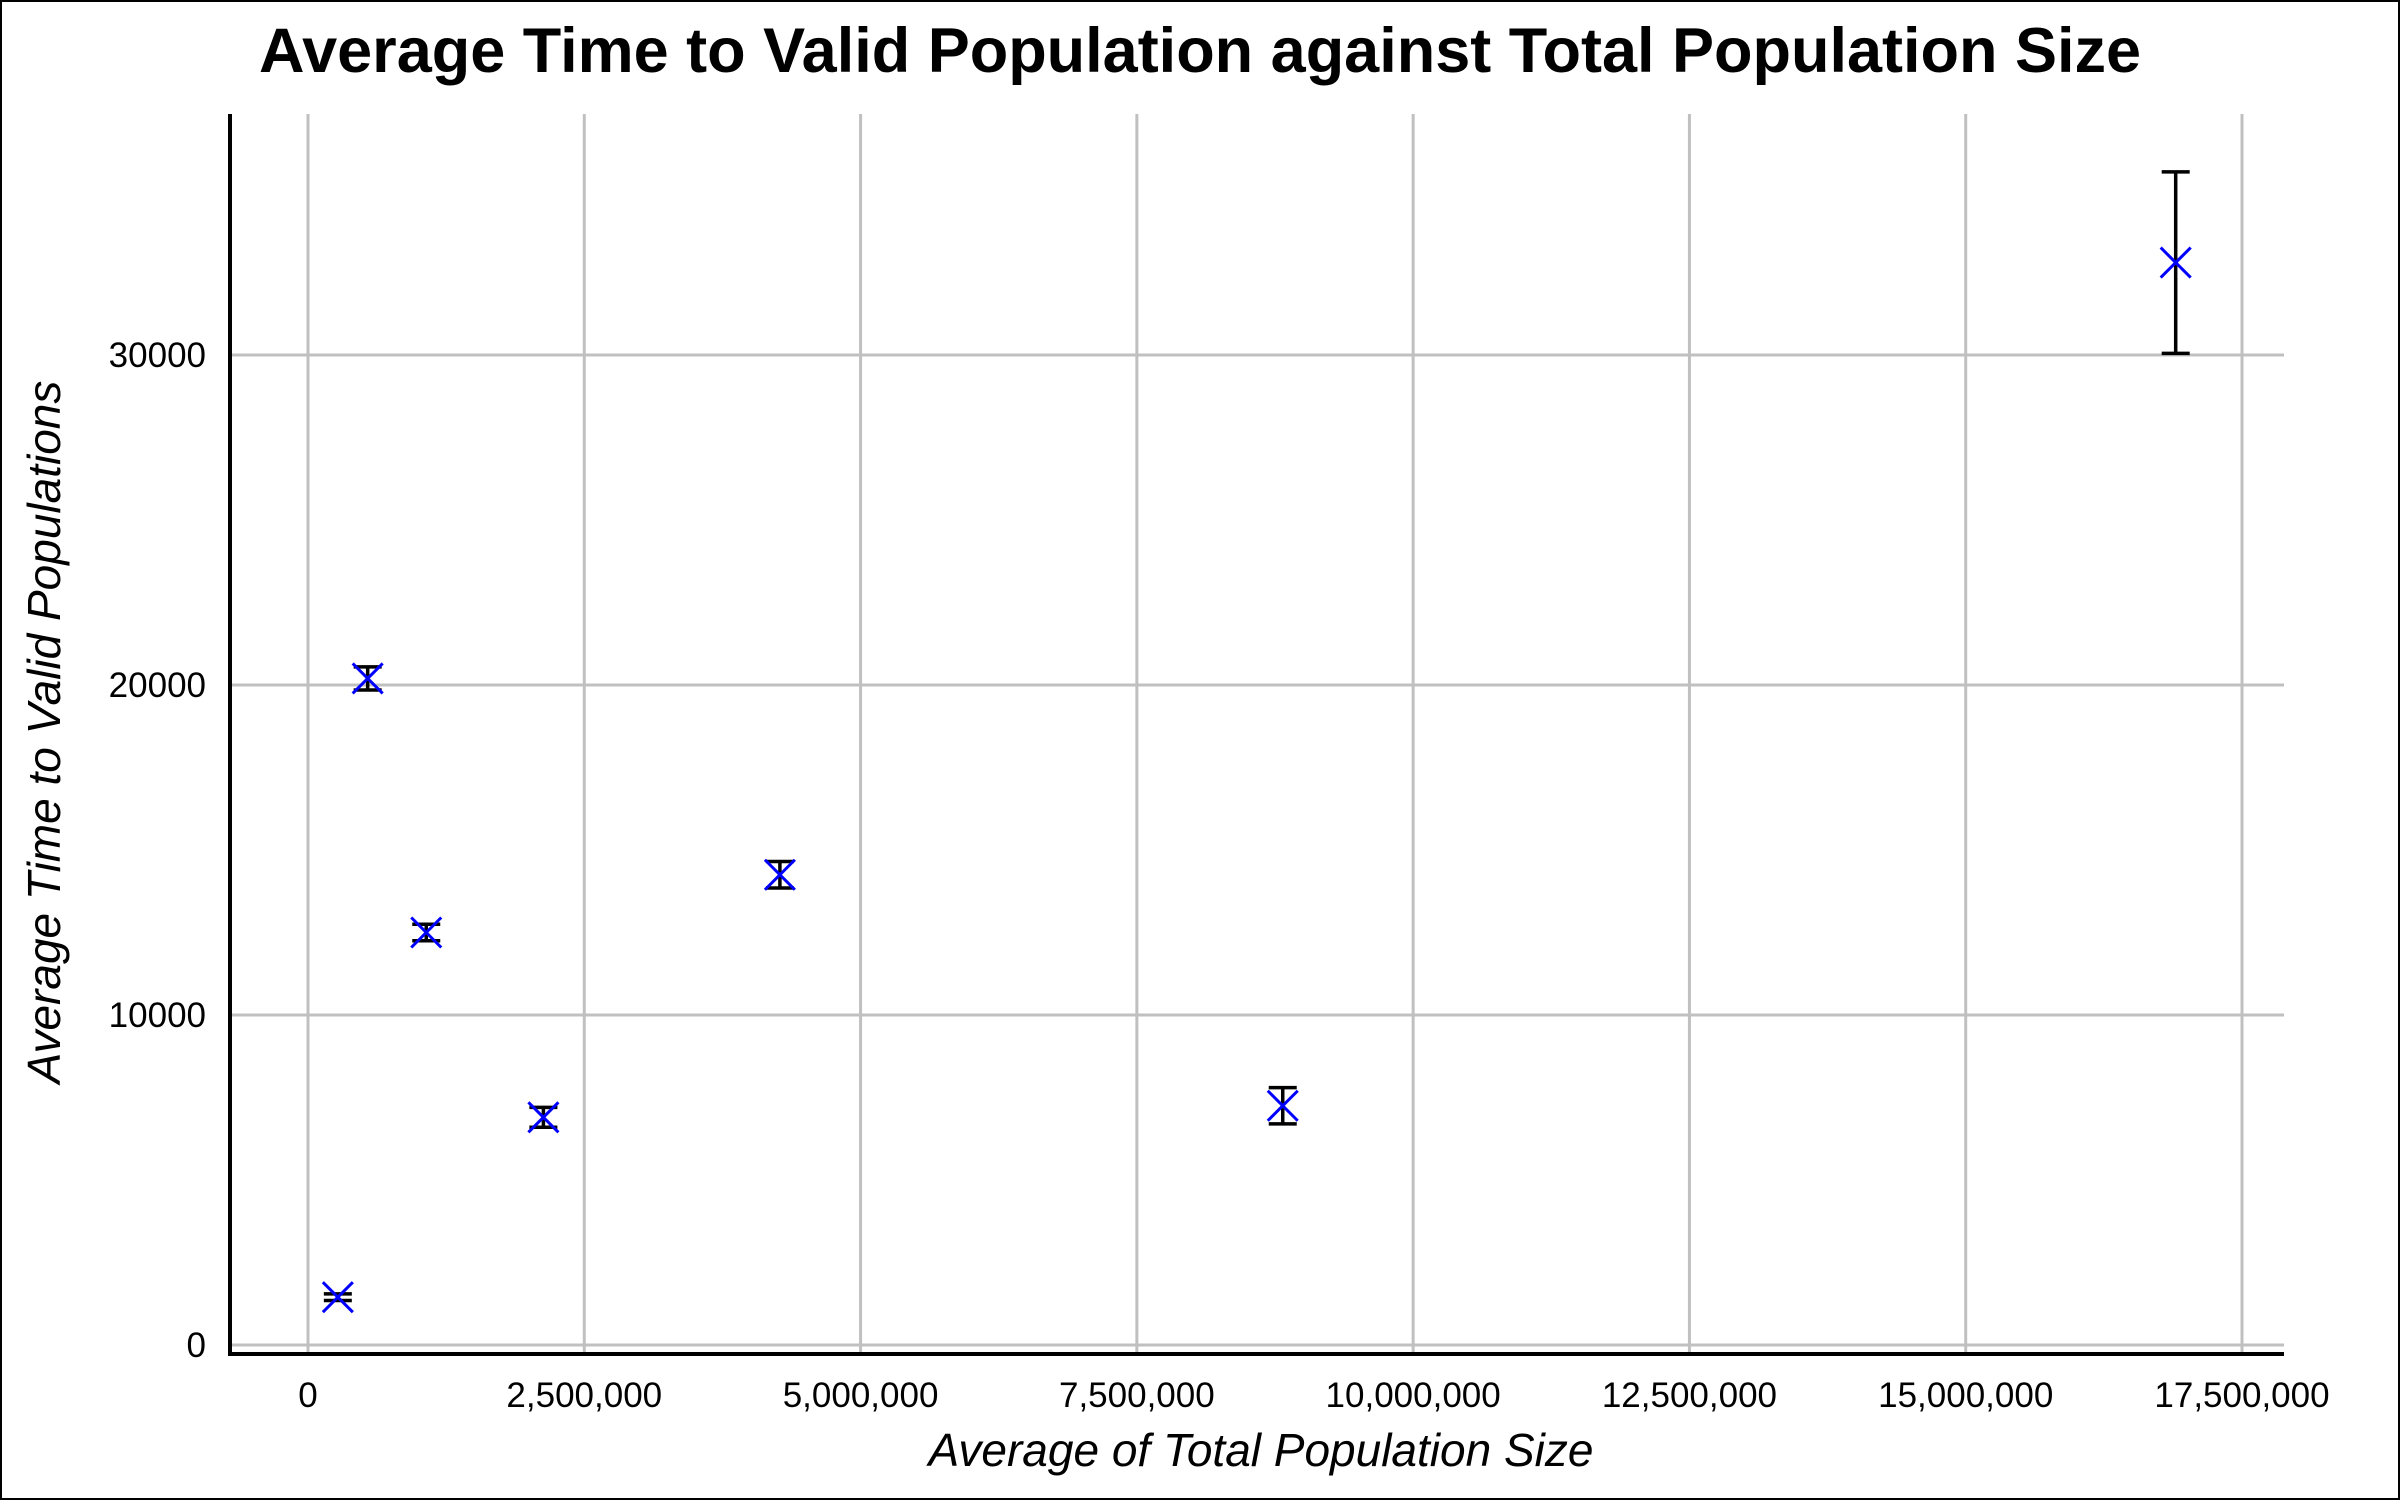 Image resolution: width=2400 pixels, height=1500 pixels. Describe the element at coordinates (157, 850) in the screenshot. I see `y-tick-labels: 0 10000 20000 30000` at that location.